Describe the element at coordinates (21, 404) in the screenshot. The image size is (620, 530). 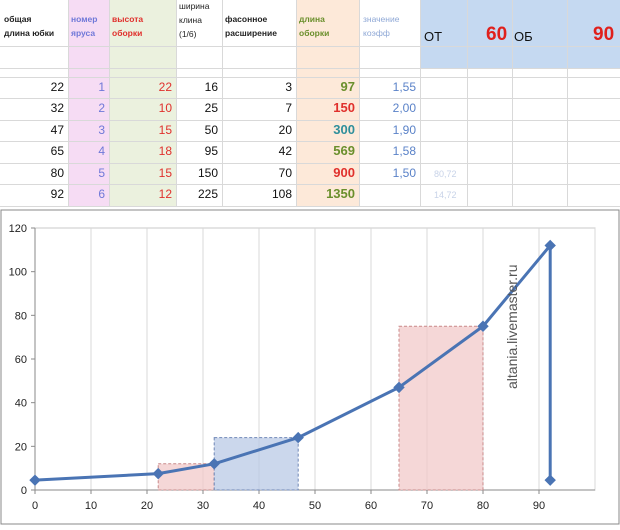
I see `y-tick-label: 40` at that location.